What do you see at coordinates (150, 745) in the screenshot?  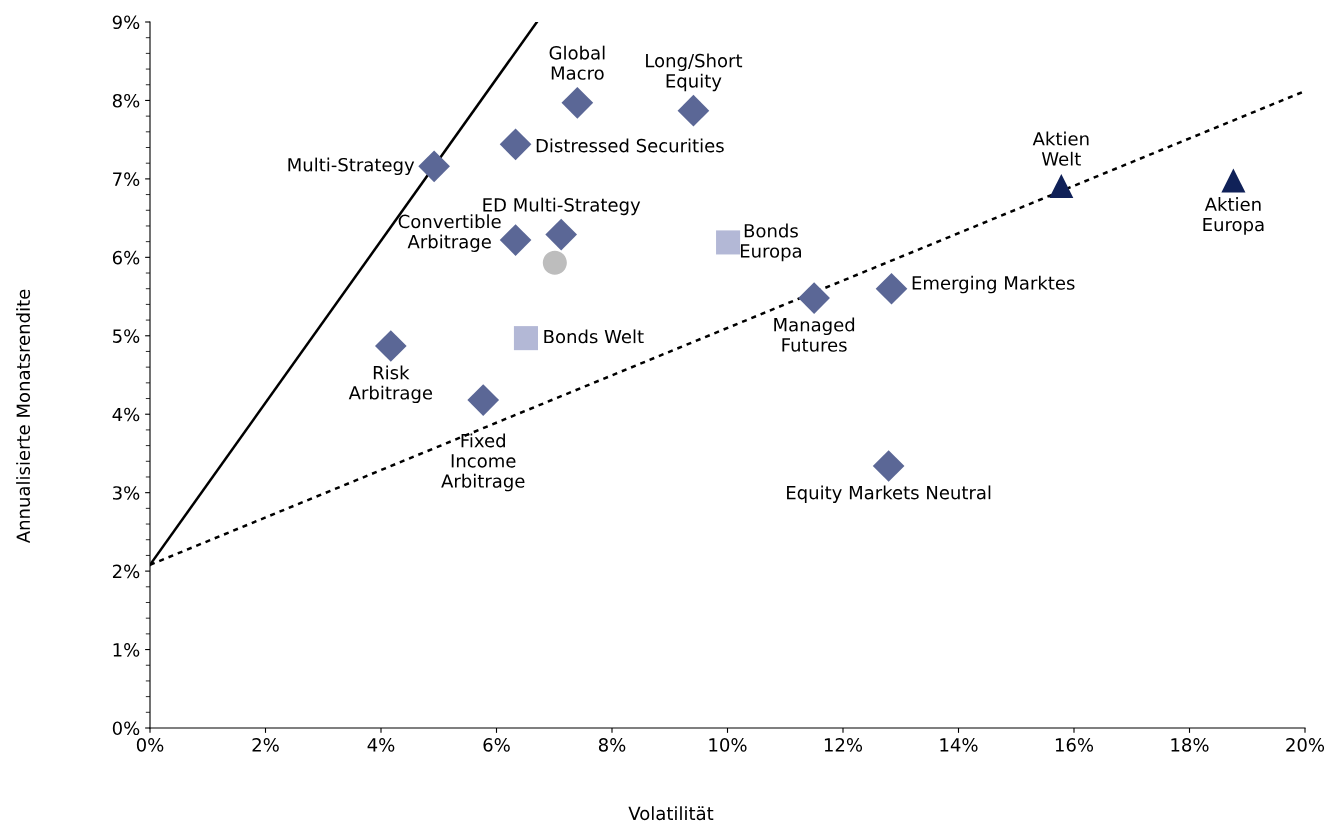 I see `x-tick-label: 0%` at bounding box center [150, 745].